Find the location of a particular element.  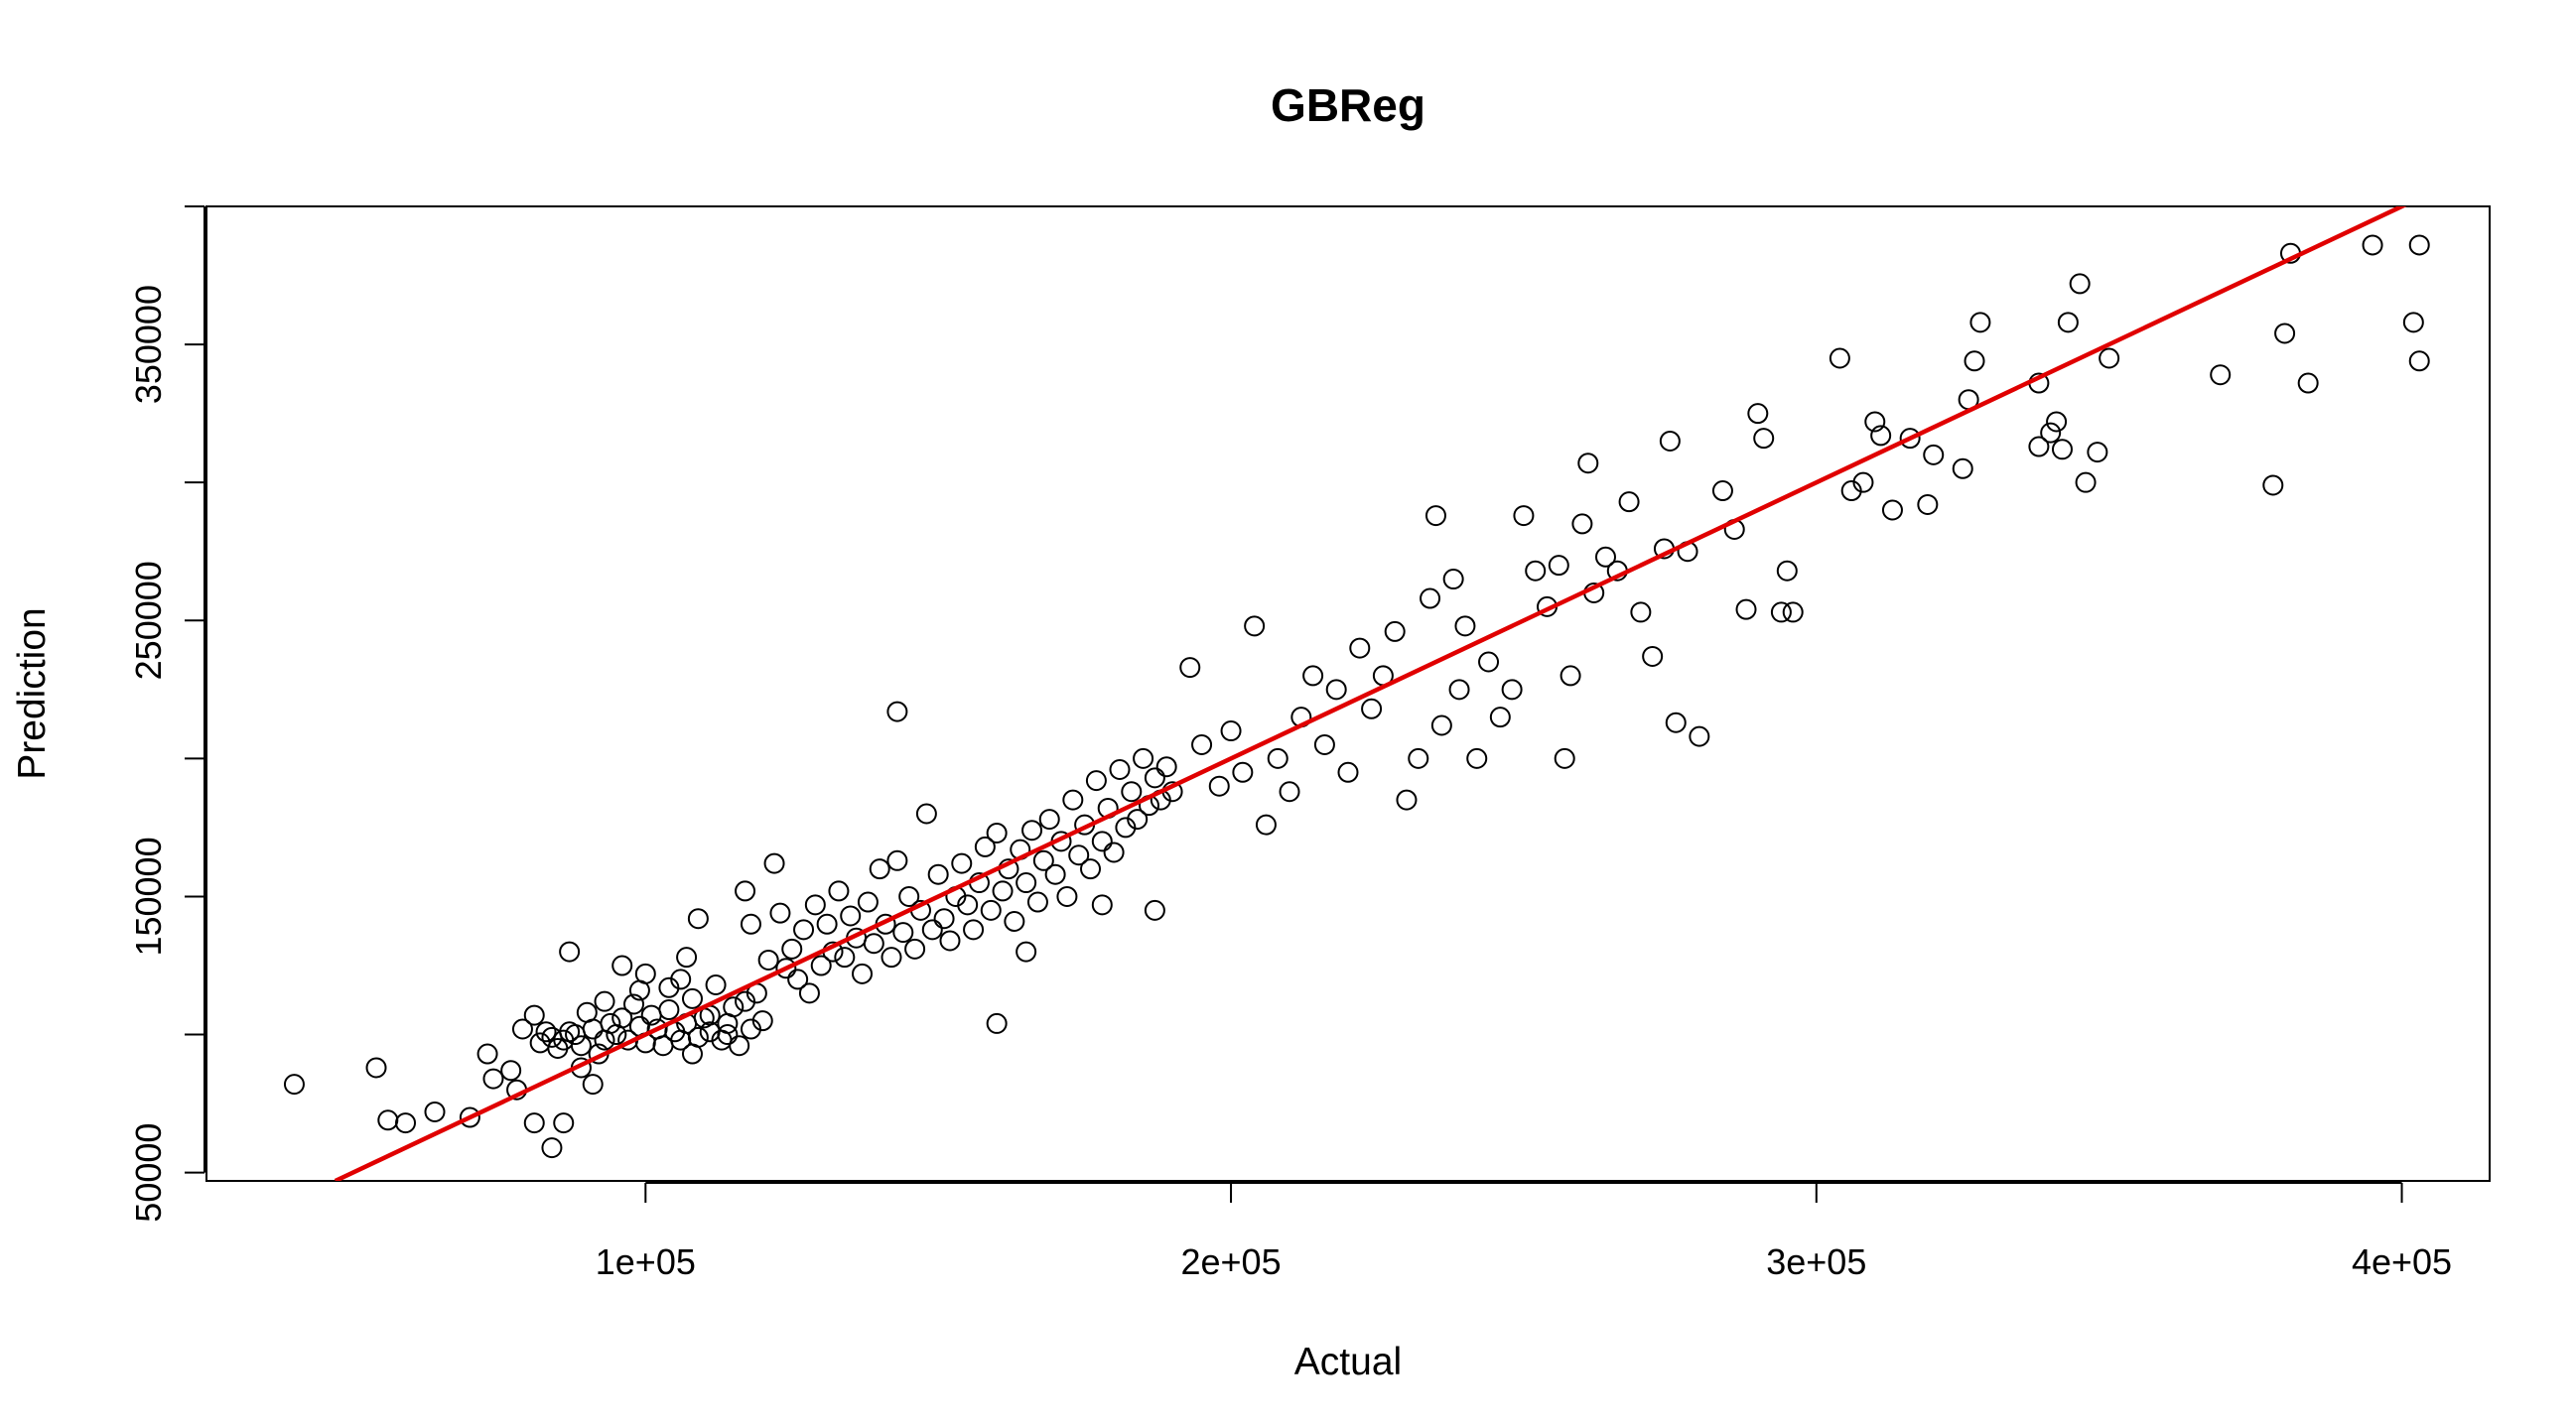

y-tick-label: 150000 is located at coordinates (148, 896).